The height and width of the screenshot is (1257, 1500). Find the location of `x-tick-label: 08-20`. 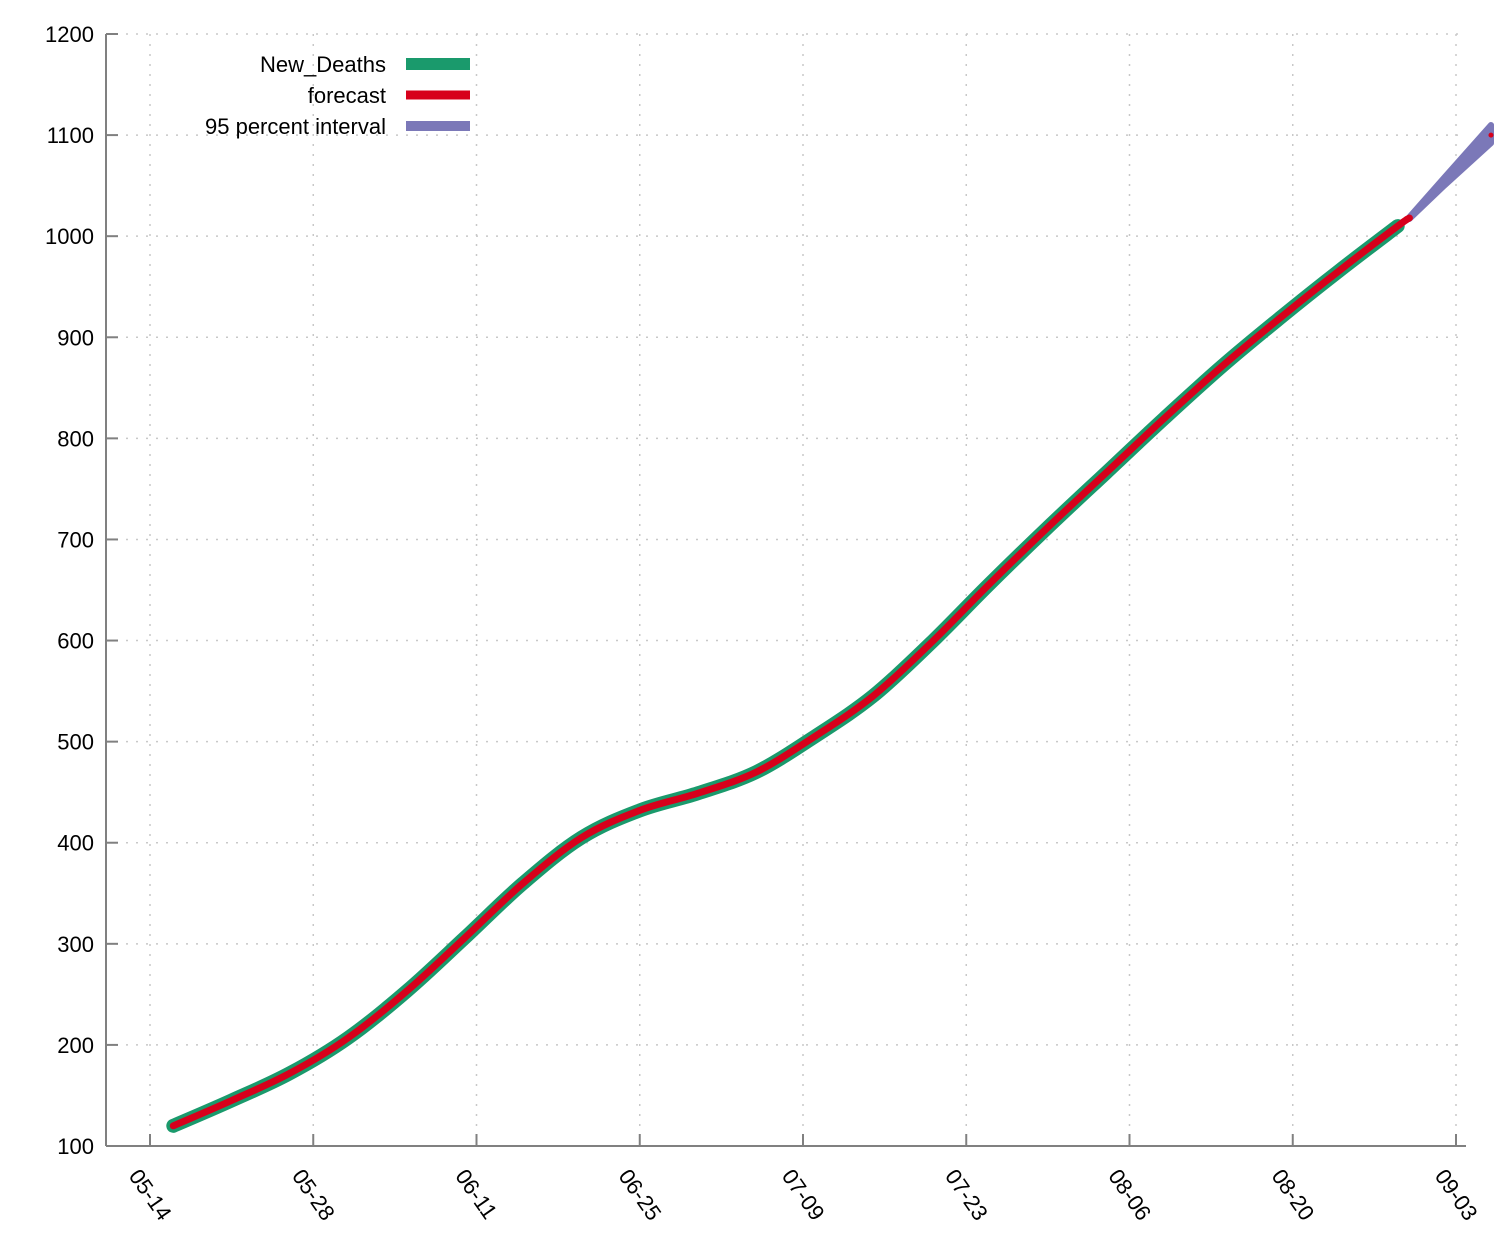

x-tick-label: 08-20 is located at coordinates (1293, 1195).